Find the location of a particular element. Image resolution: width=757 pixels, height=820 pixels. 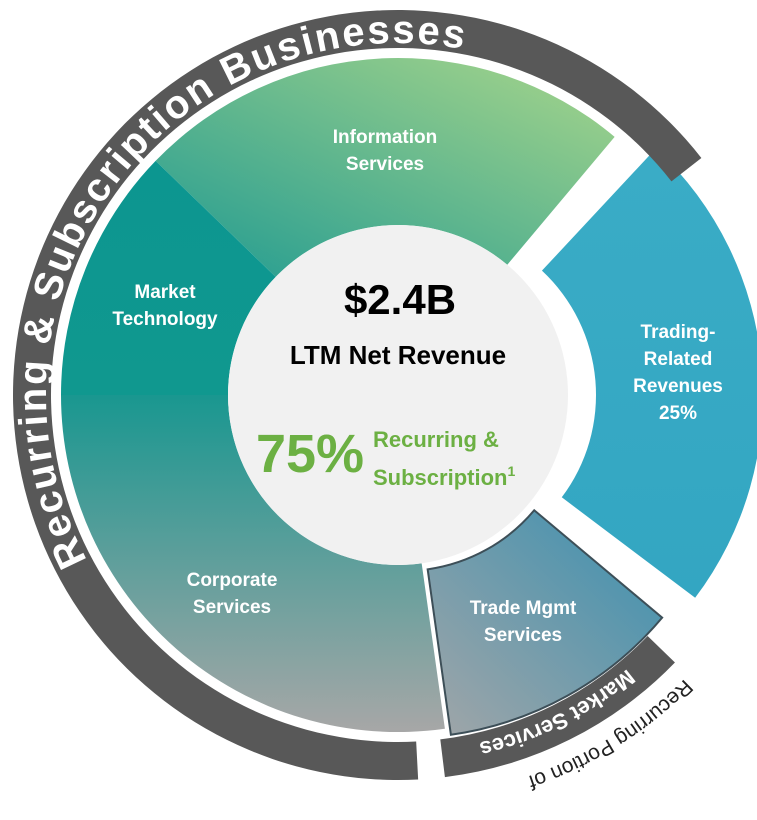

segment-label: Market is located at coordinates (165, 292).